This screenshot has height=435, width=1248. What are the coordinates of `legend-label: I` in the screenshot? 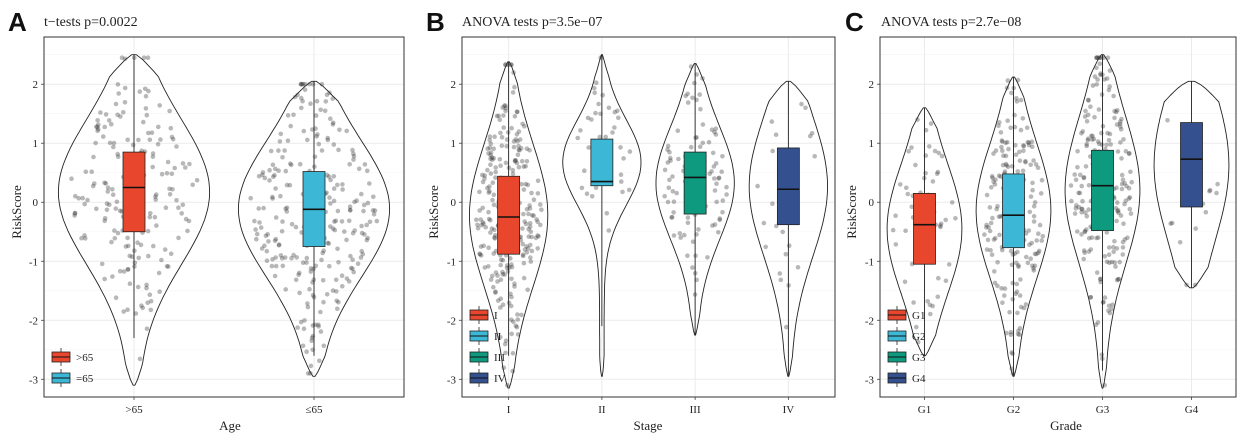 It's located at (496, 316).